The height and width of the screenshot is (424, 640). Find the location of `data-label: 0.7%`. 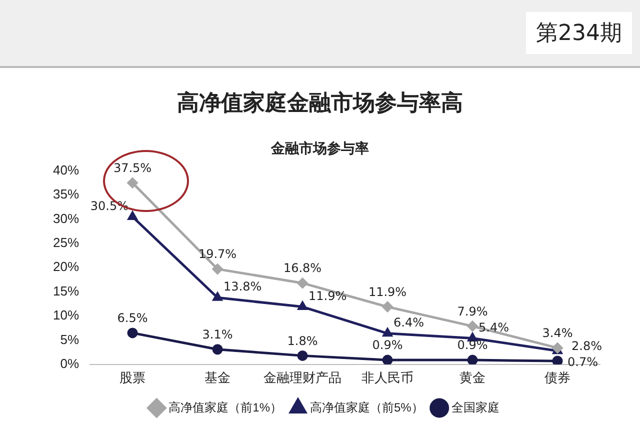

data-label: 0.7% is located at coordinates (583, 362).